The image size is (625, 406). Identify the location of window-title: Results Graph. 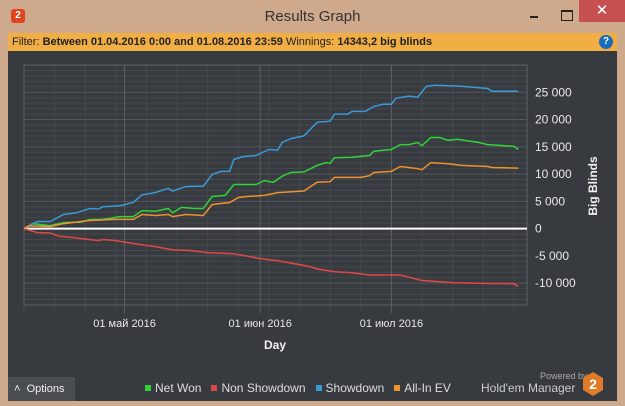
(312, 16).